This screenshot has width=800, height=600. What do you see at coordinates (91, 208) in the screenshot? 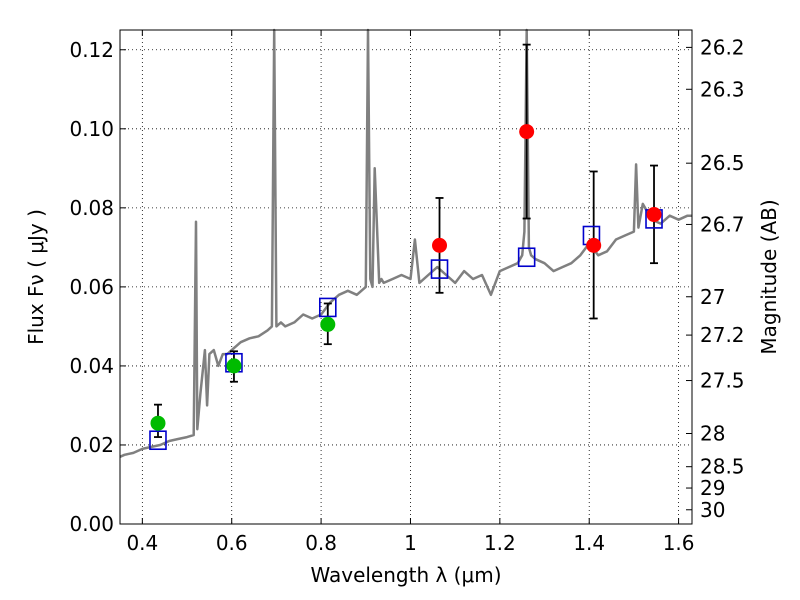
I see `y-tick-label: 0.08` at bounding box center [91, 208].